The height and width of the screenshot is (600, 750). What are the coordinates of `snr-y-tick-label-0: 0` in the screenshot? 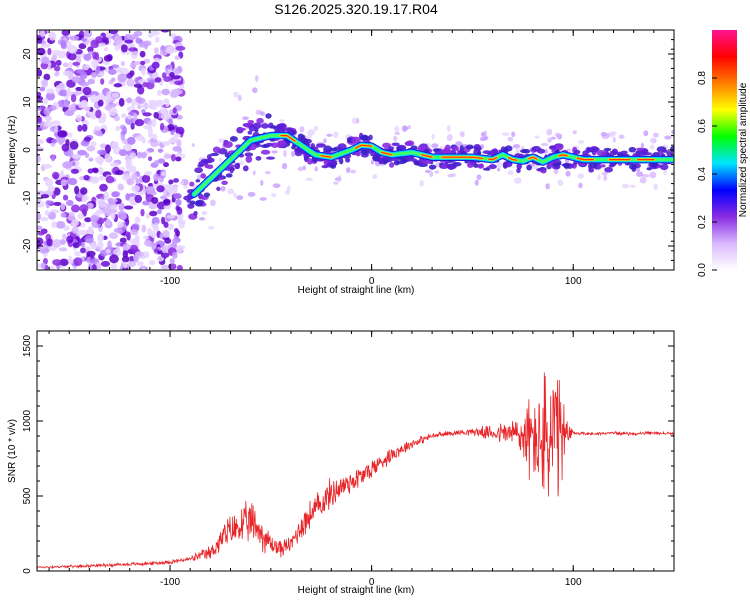 It's located at (27, 571).